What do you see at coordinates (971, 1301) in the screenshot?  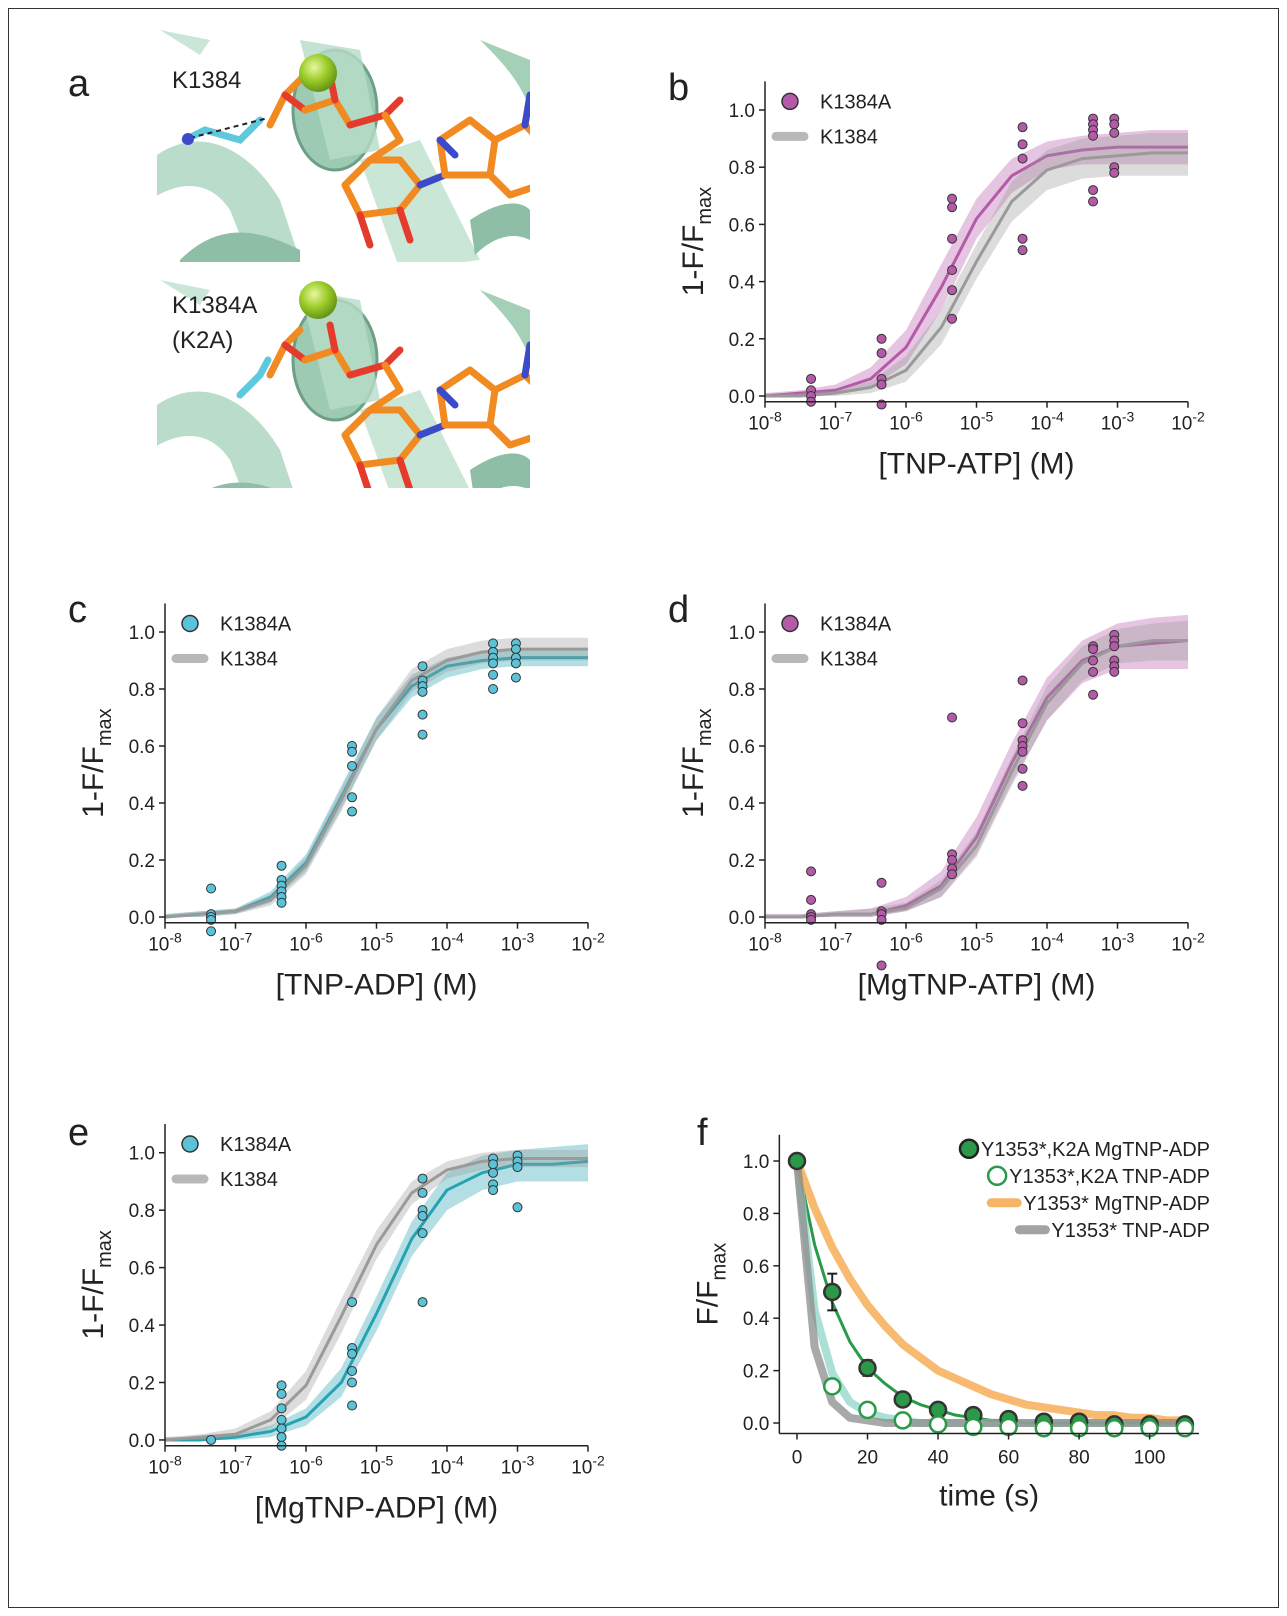 I see `axes: 0.0 0.2 0.4 0.6 0.8 1.0 0 20 40 60 80 100` at bounding box center [971, 1301].